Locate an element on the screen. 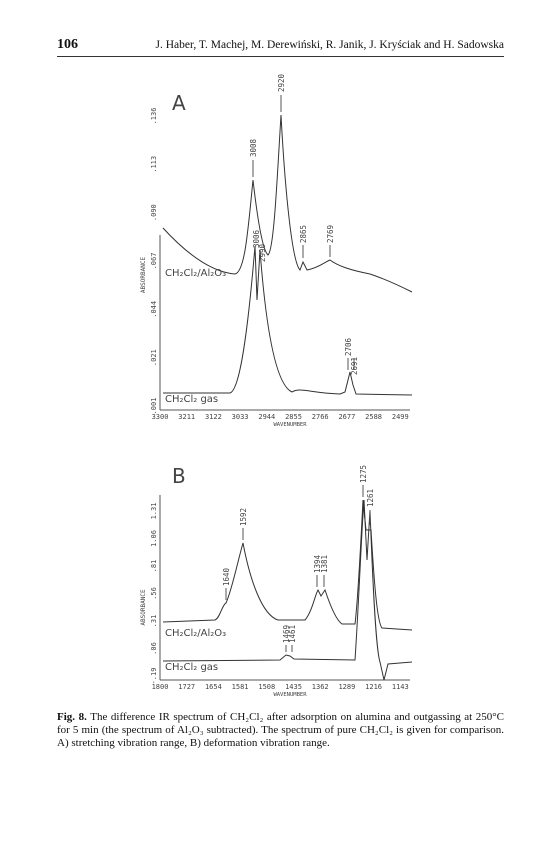 This screenshot has height=867, width=547. peak-label: 2865 is located at coordinates (303, 234).